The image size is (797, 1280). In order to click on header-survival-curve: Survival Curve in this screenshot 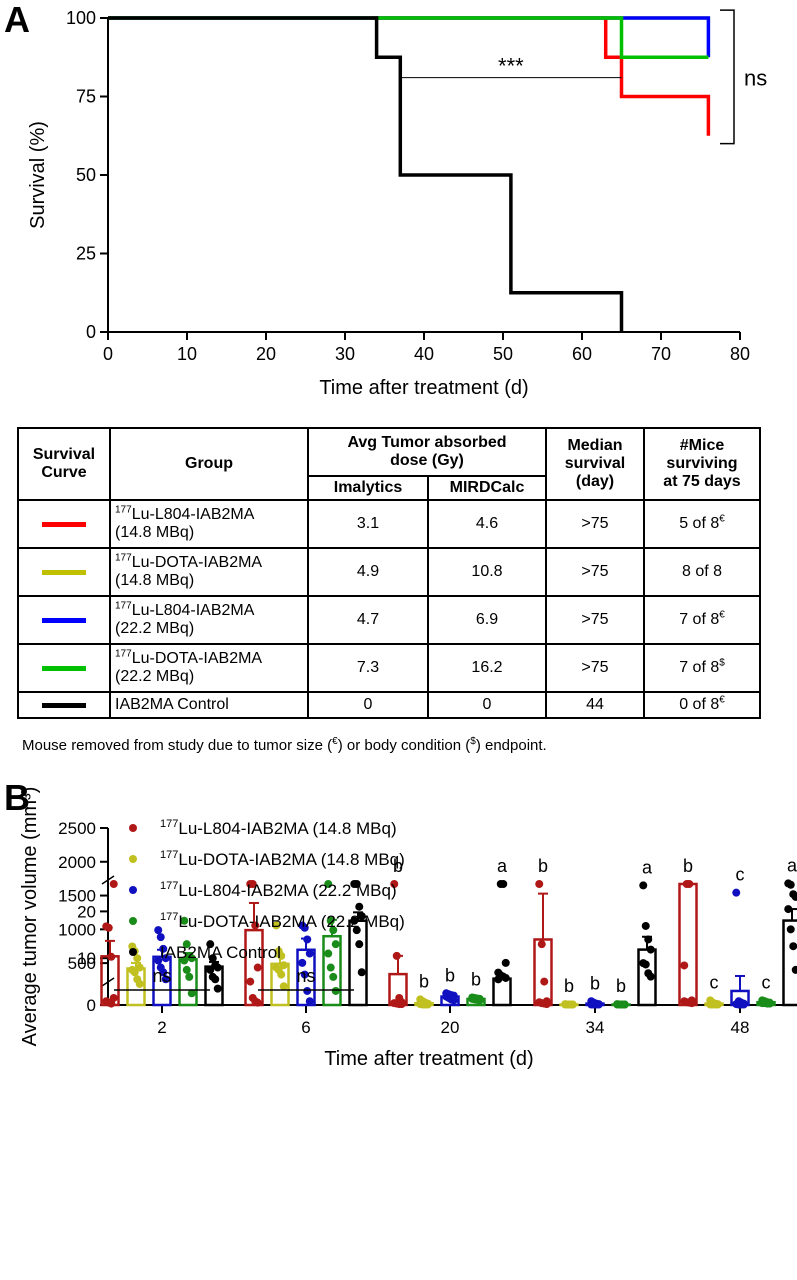, I will do `click(64, 464)`.